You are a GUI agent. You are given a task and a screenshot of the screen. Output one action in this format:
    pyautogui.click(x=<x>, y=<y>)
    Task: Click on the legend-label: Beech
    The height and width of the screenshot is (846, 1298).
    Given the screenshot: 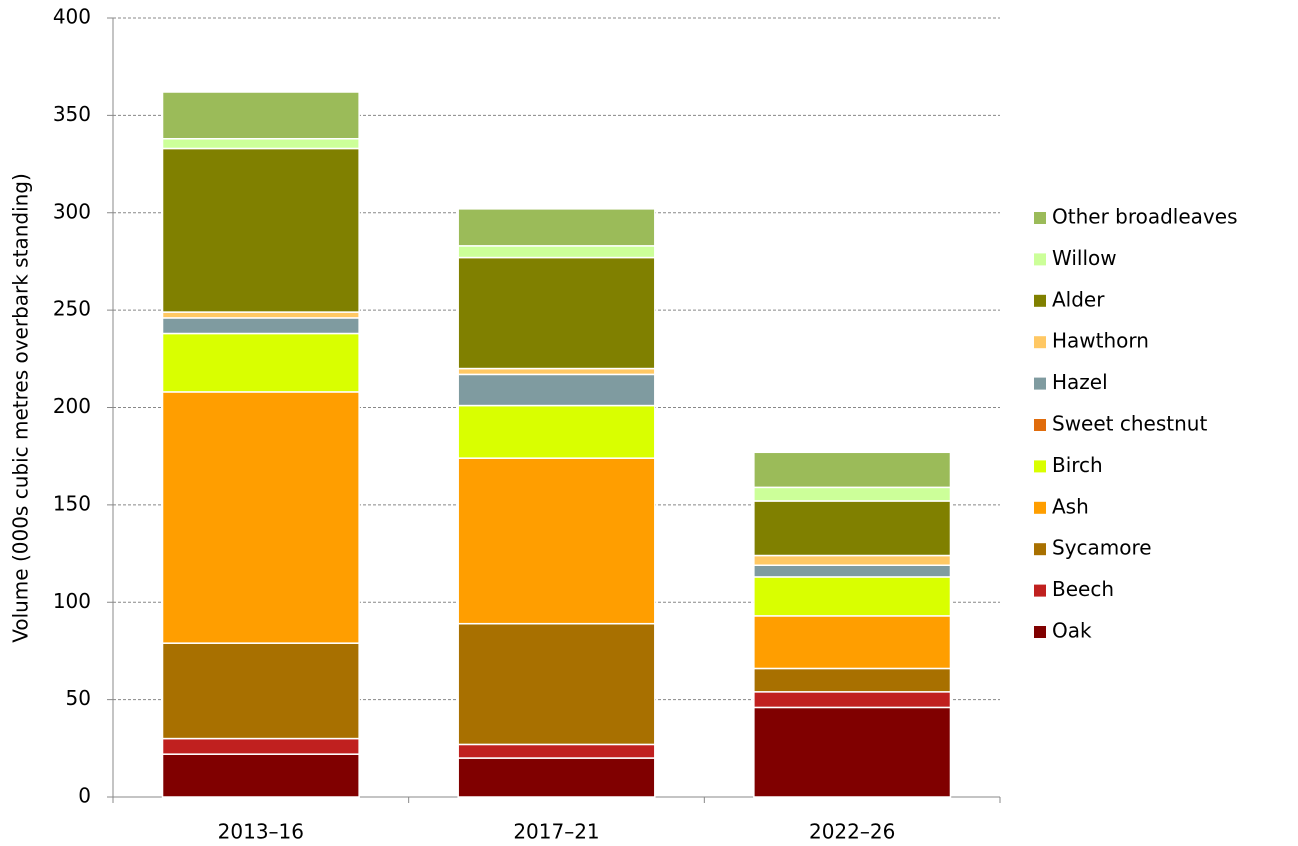 What is the action you would take?
    pyautogui.click(x=1083, y=589)
    